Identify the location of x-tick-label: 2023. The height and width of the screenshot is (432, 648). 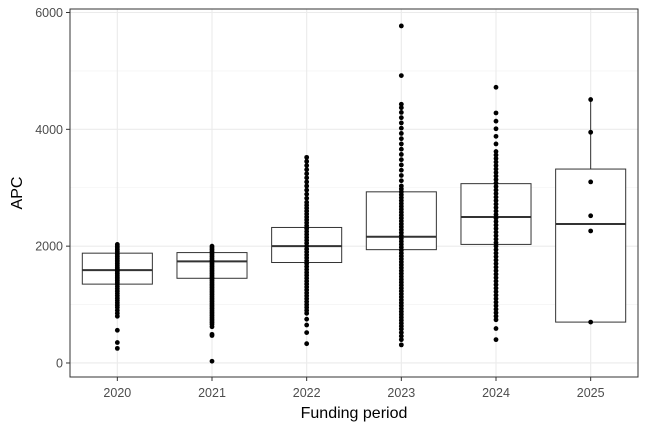
(401, 393).